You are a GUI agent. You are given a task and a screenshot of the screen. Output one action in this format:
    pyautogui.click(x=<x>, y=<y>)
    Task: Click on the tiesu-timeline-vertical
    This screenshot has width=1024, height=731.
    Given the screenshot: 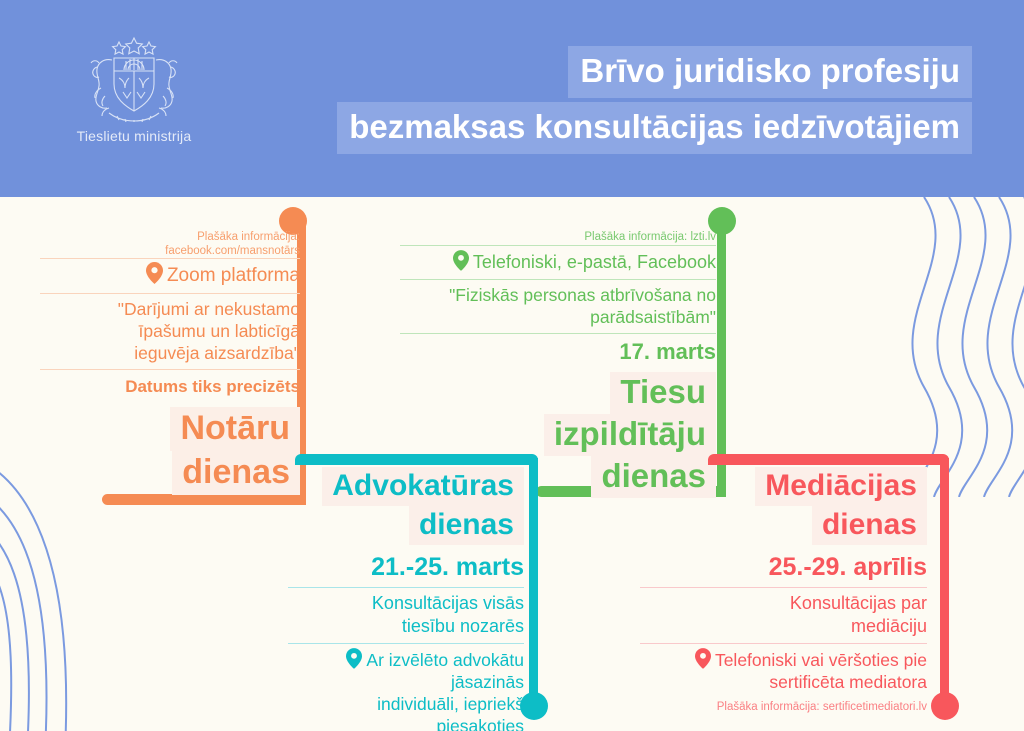 What is the action you would take?
    pyautogui.click(x=721, y=357)
    